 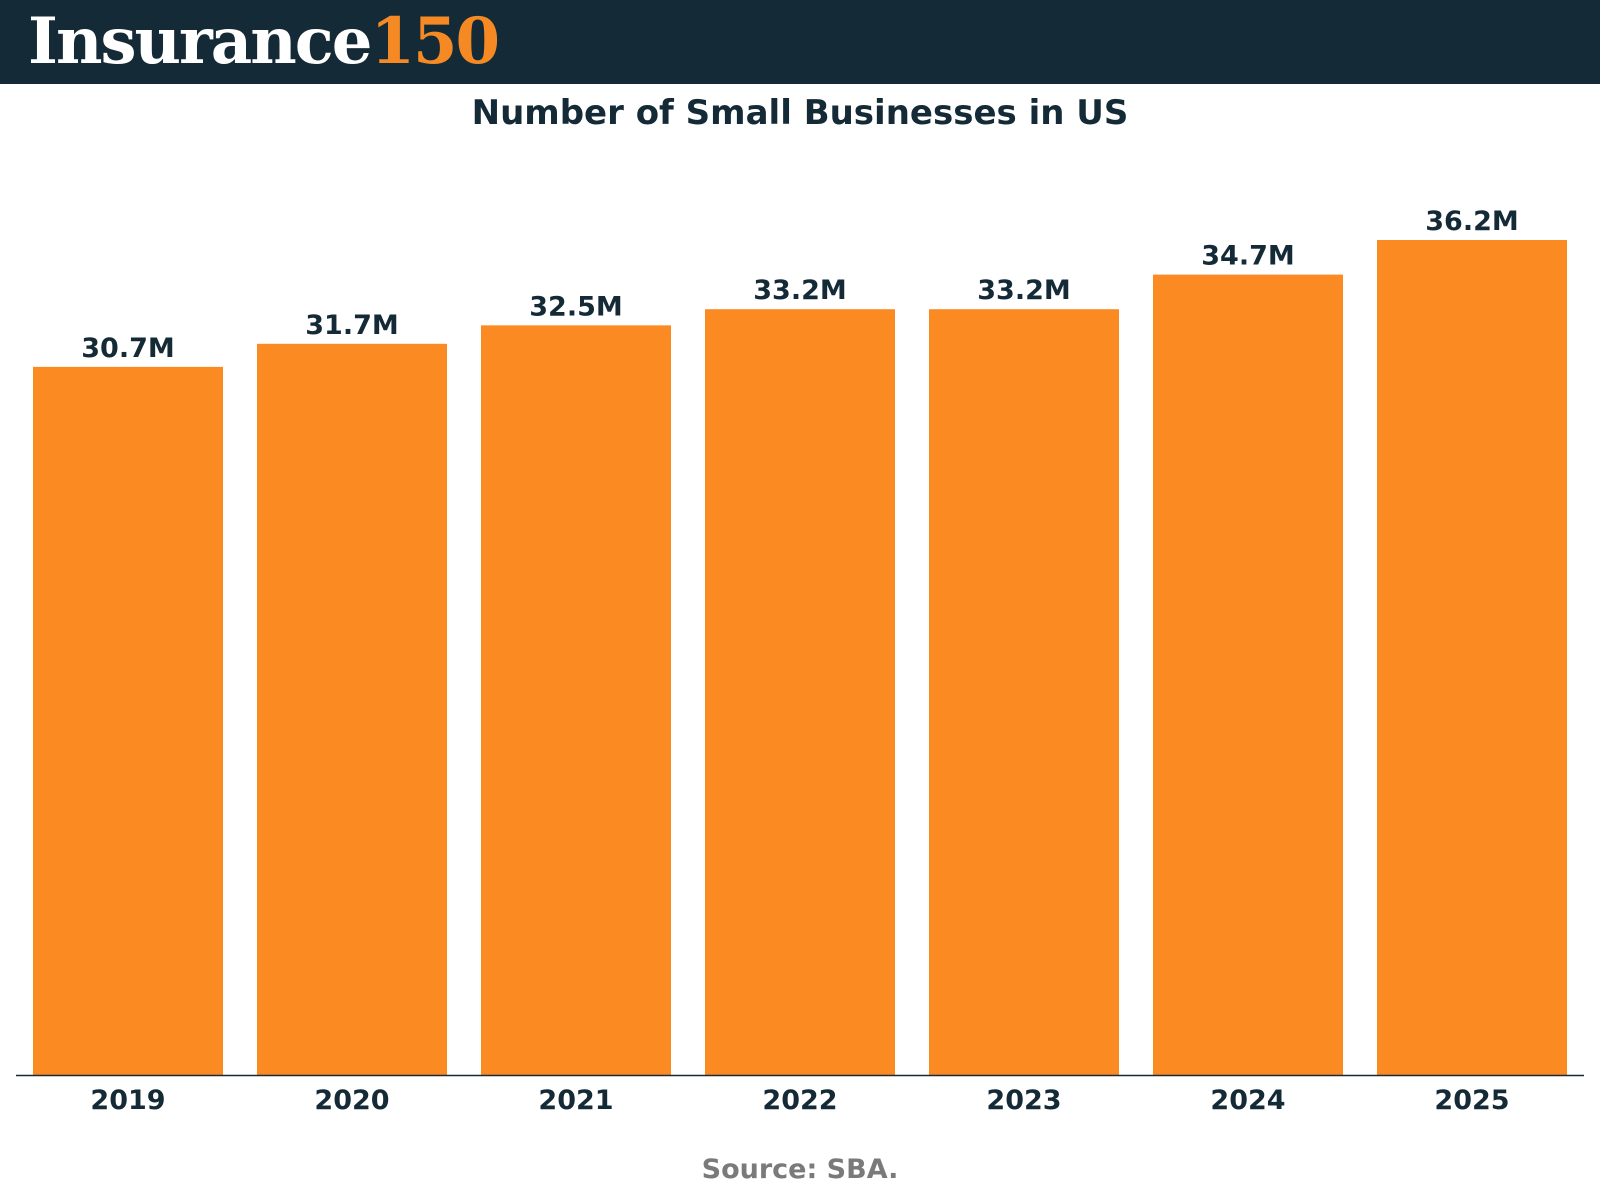 What do you see at coordinates (352, 709) in the screenshot?
I see `bar-2020` at bounding box center [352, 709].